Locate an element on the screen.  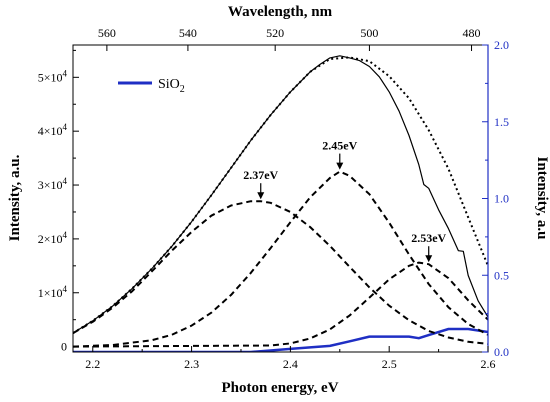
peak-annotation-label: 2.37eV is located at coordinates (260, 175).